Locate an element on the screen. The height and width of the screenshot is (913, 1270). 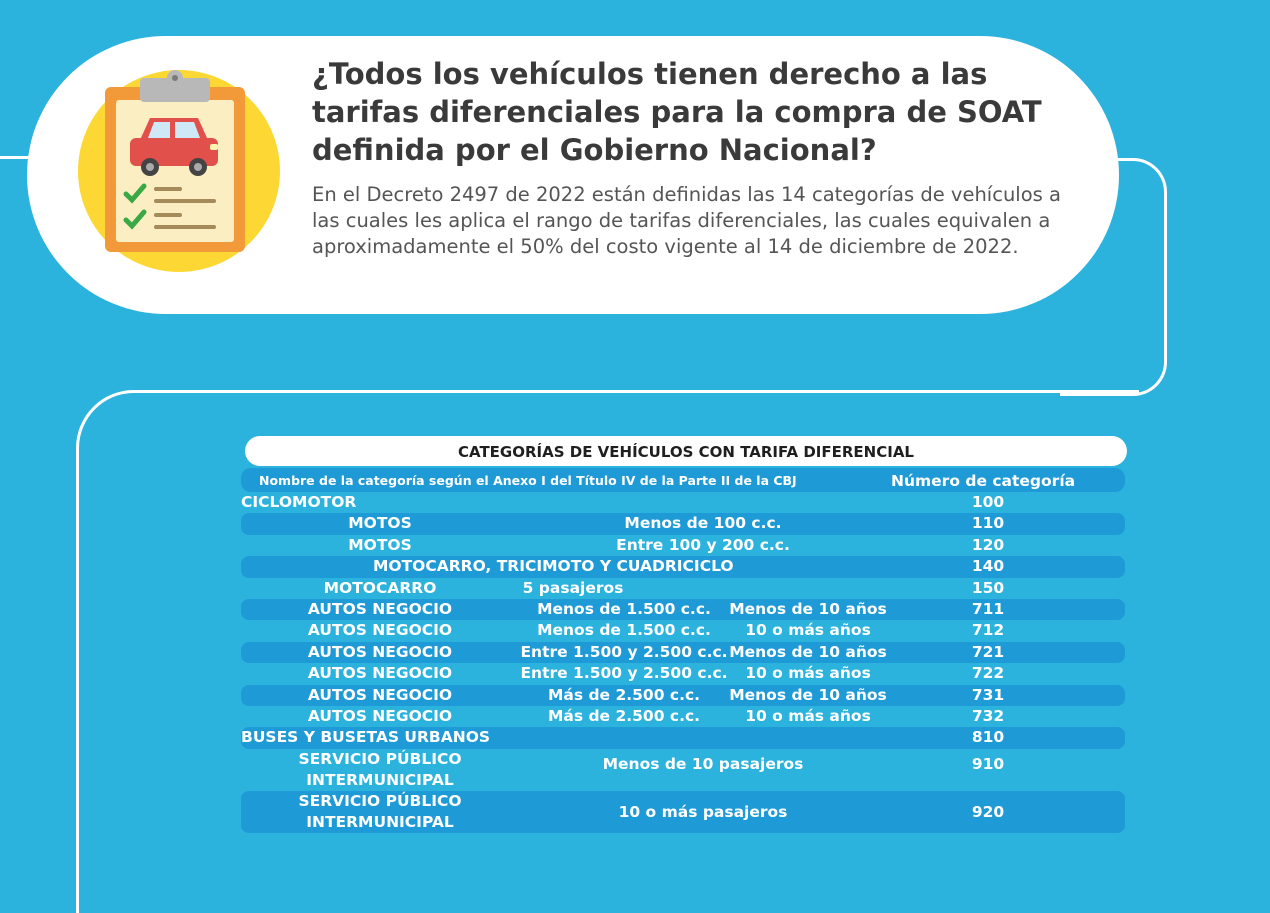
table-row: MOTOCARRO, TRICIMOTO Y CUADRICICLO 140 is located at coordinates (683, 567).